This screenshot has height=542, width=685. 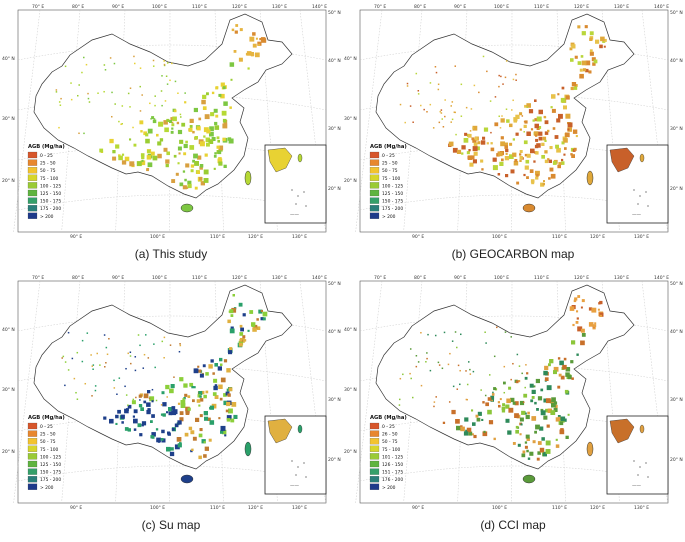 I want to click on legend-label: 150 - 175, so click(x=50, y=473).